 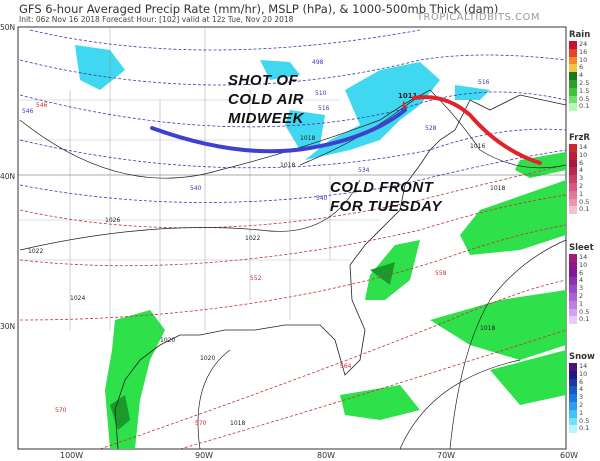 I want to click on lon-label: 90W, so click(x=204, y=455).